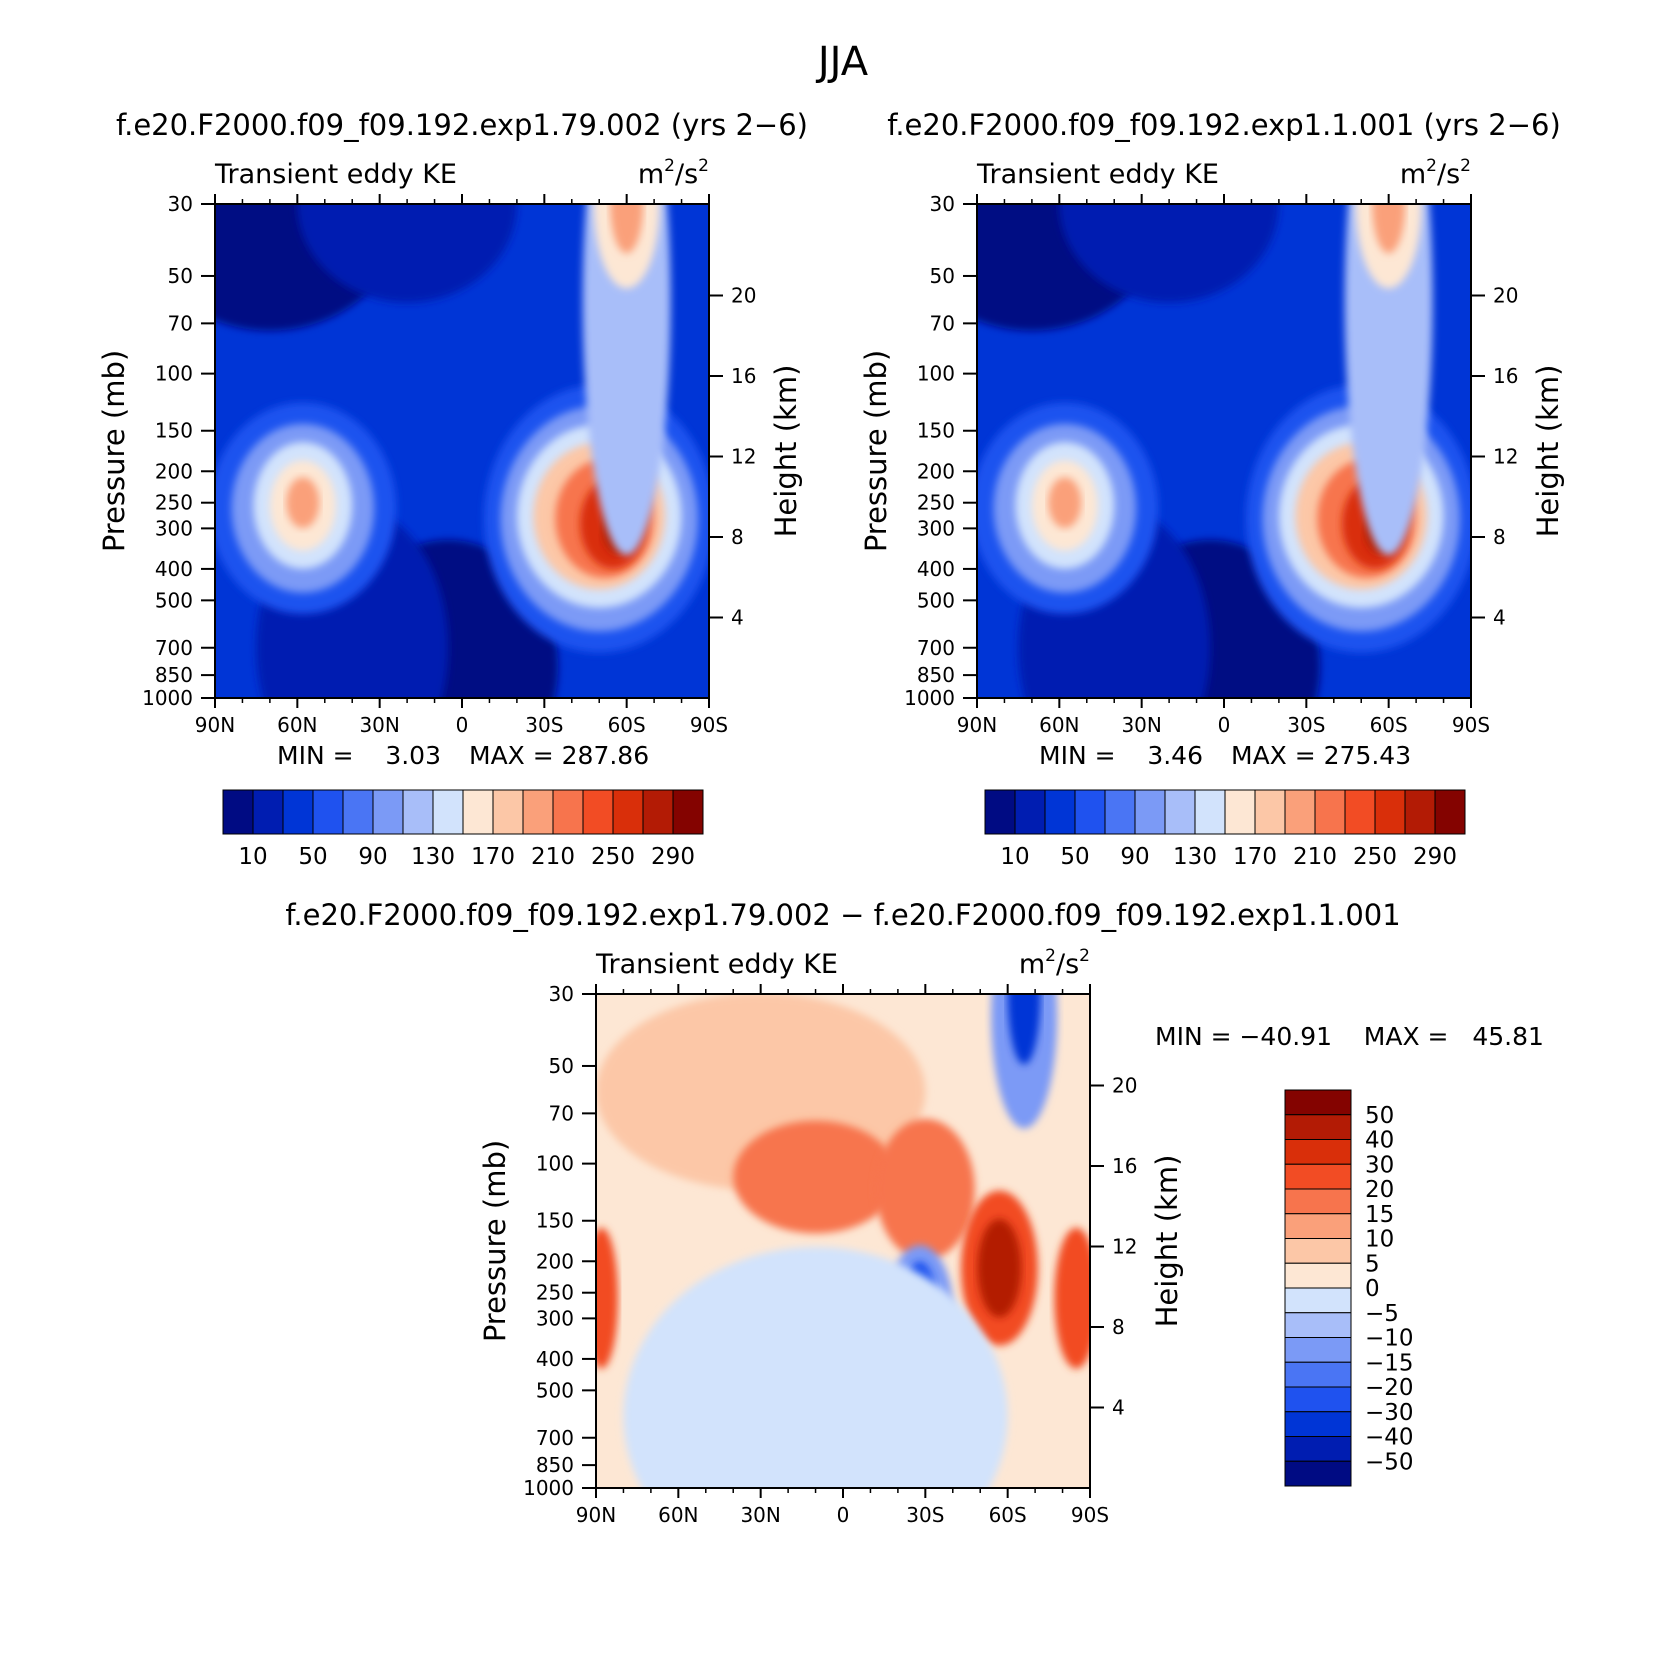 The width and height of the screenshot is (1674, 1677). Describe the element at coordinates (495, 1241) in the screenshot. I see `panel-difference-y-label: Pressure (mb)` at that location.